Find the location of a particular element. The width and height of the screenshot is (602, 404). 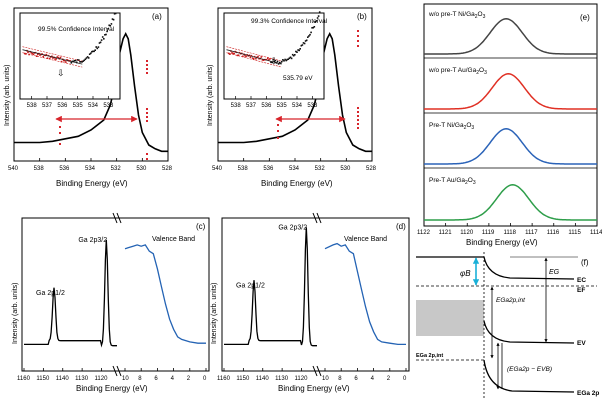

panel-c-valence-label: Valence Band is located at coordinates (173, 239).